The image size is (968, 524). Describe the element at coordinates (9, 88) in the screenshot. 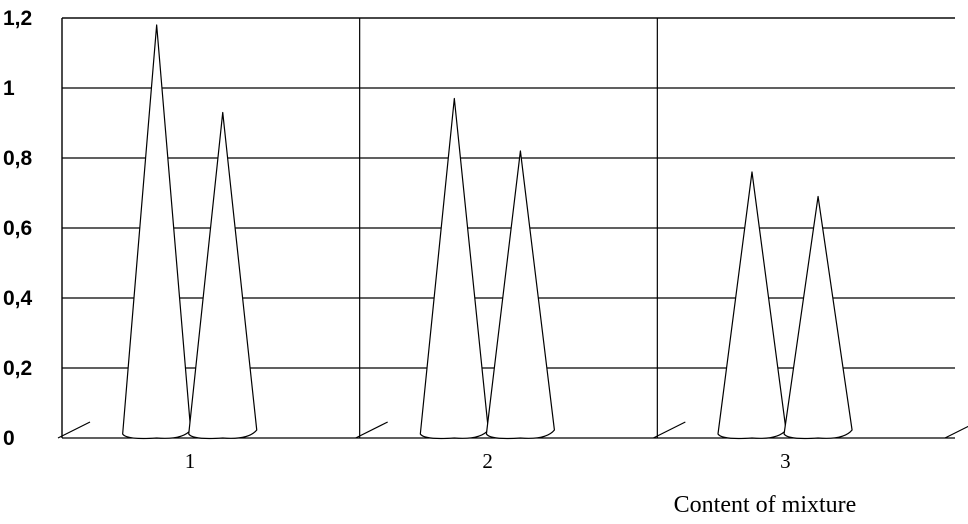

I see `y-tick-label: 1` at that location.